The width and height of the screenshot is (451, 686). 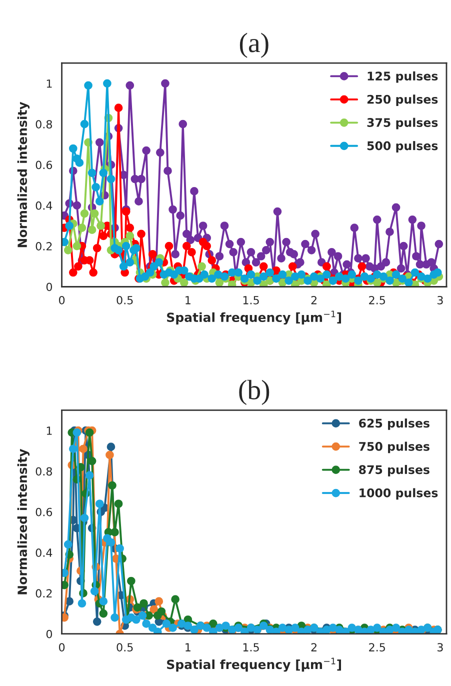 What do you see at coordinates (402, 124) in the screenshot?
I see `legend-label: 375 pulses` at bounding box center [402, 124].